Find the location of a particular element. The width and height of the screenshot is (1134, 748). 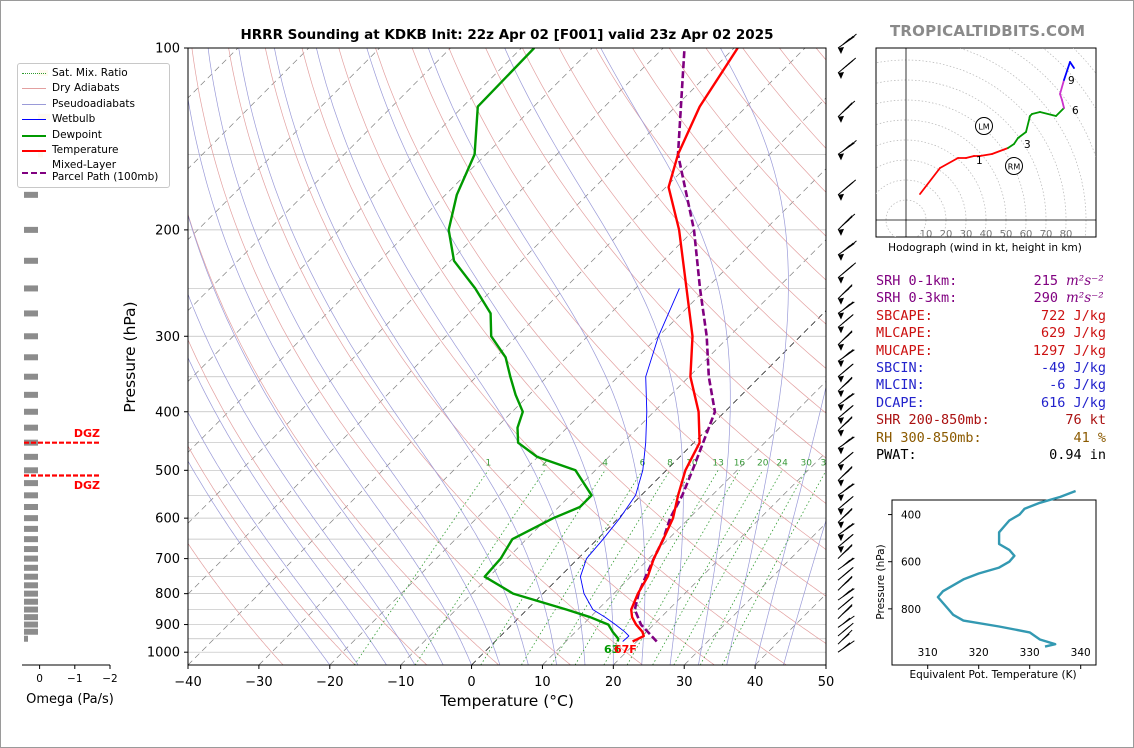

index-label: MLCIN: is located at coordinates (900, 385).